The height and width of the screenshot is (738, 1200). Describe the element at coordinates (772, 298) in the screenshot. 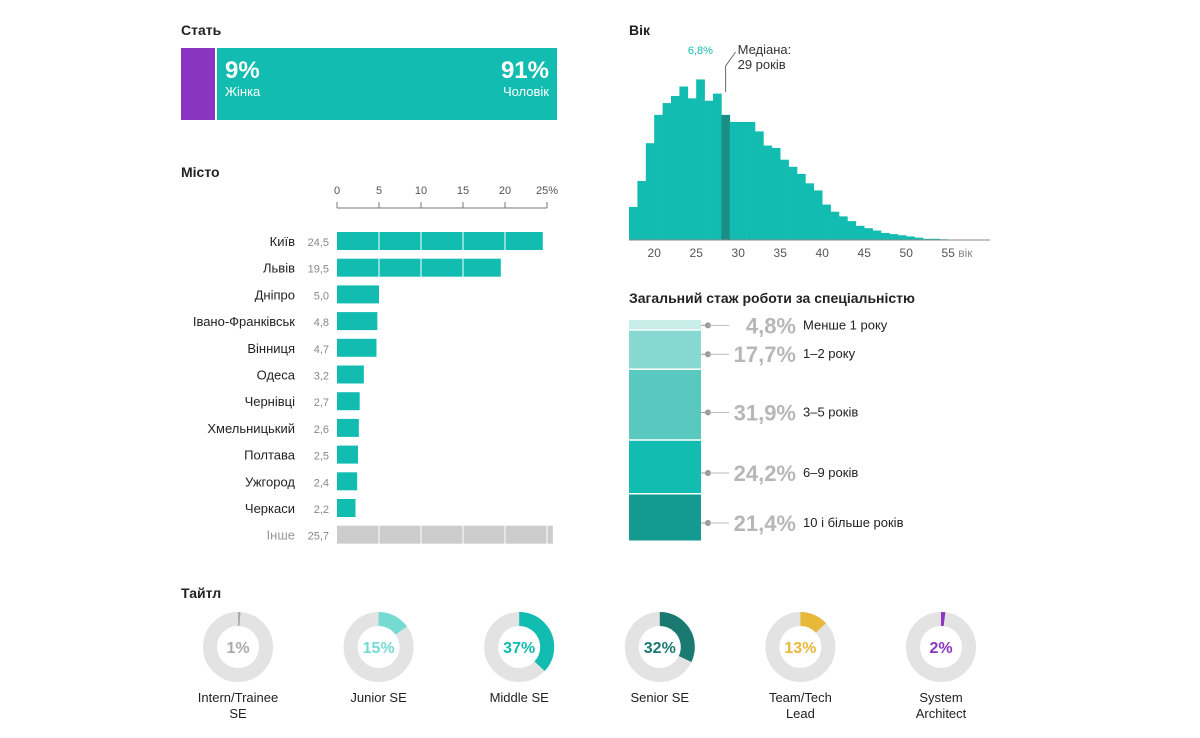

I see `experience-title: Загальний стаж роботи за спеціальністю` at that location.